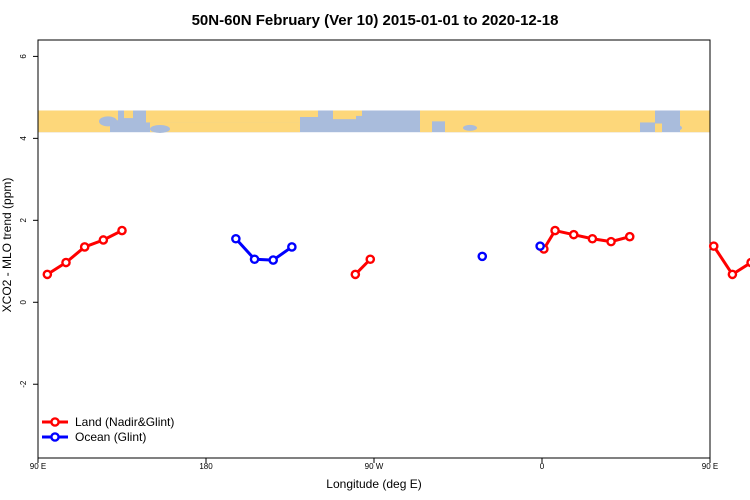  I want to click on legend-land-label: Land (Nadir&Glint), so click(124, 422).